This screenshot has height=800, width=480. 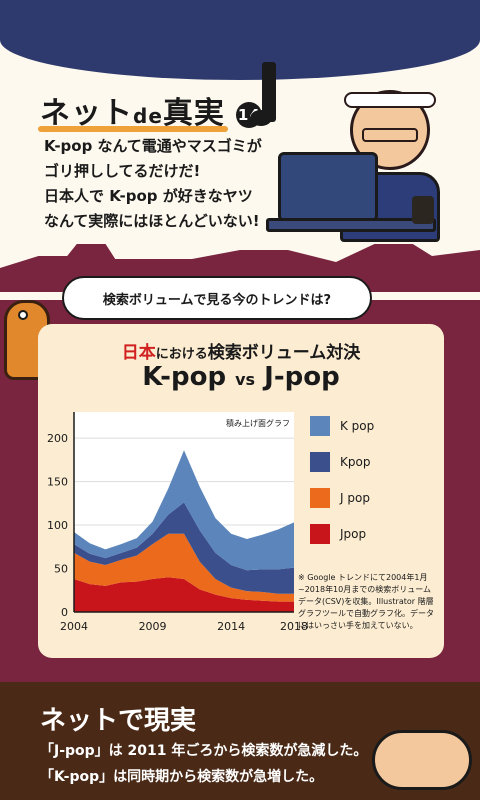 What do you see at coordinates (138, 353) in the screenshot?
I see `chart-title-country: 日本` at bounding box center [138, 353].